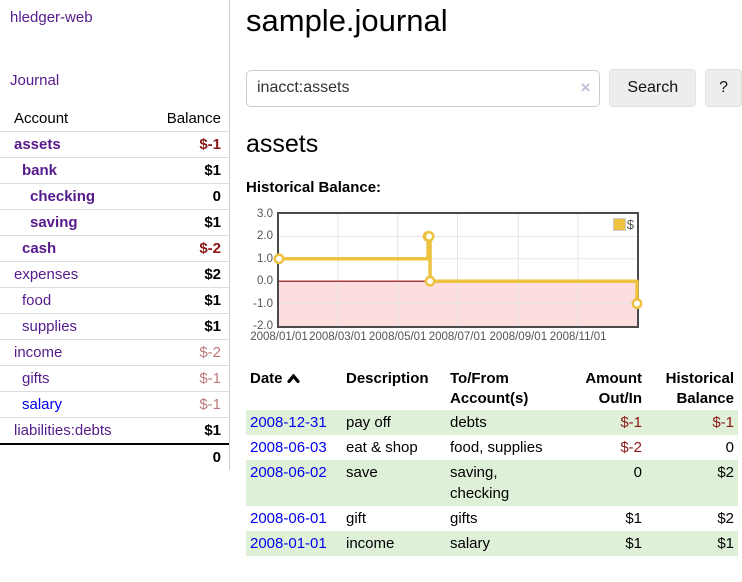  I want to click on sidebar-account-link: food, so click(37, 300).